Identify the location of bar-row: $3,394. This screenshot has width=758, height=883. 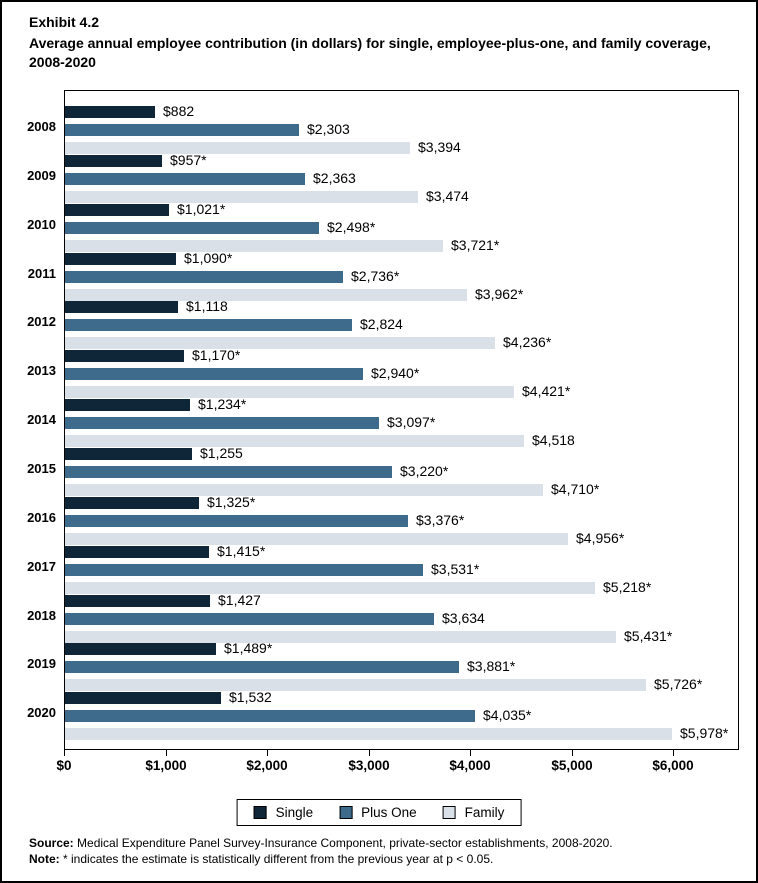
(401, 147).